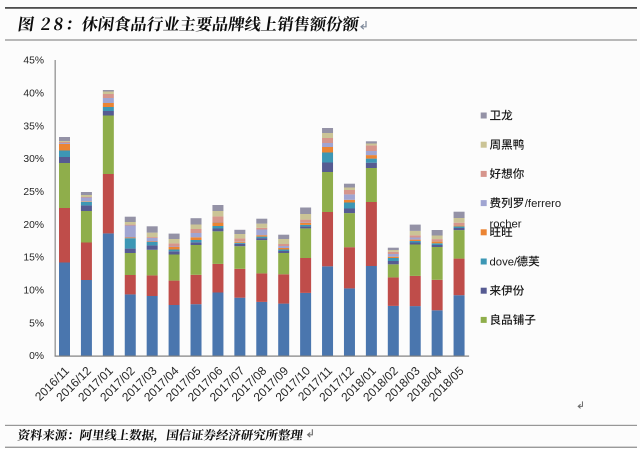 This screenshot has height=453, width=640. What do you see at coordinates (543, 204) in the screenshot?
I see `svg-text: /ferrero` at bounding box center [543, 204].